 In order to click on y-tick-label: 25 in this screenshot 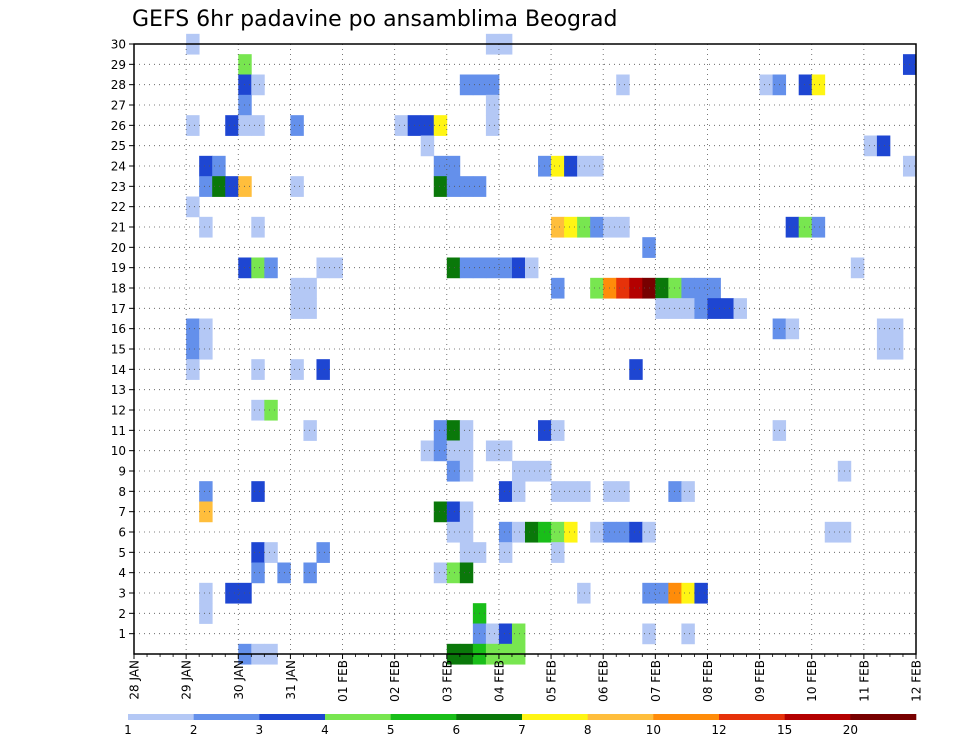, I will do `click(118, 146)`.